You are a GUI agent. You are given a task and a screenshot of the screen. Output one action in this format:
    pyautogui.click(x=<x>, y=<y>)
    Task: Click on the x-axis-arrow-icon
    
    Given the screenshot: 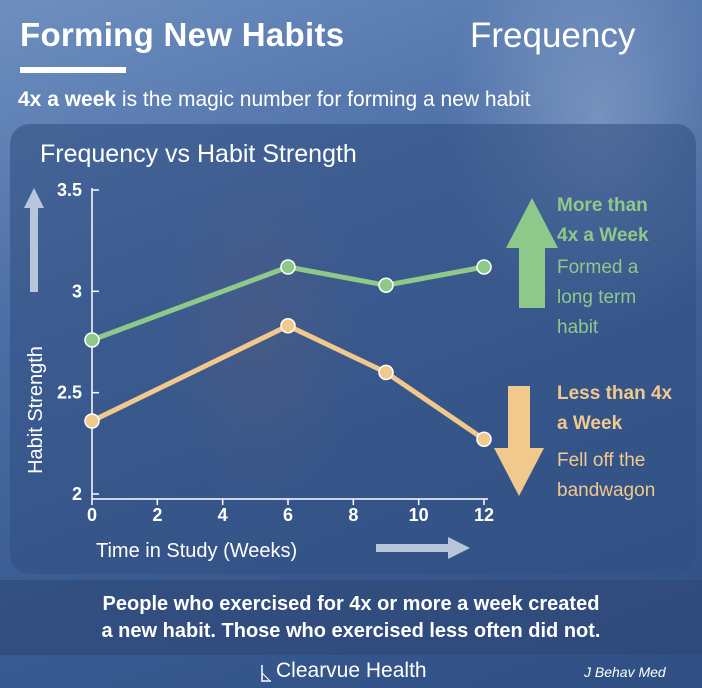 What is the action you would take?
    pyautogui.click(x=423, y=548)
    